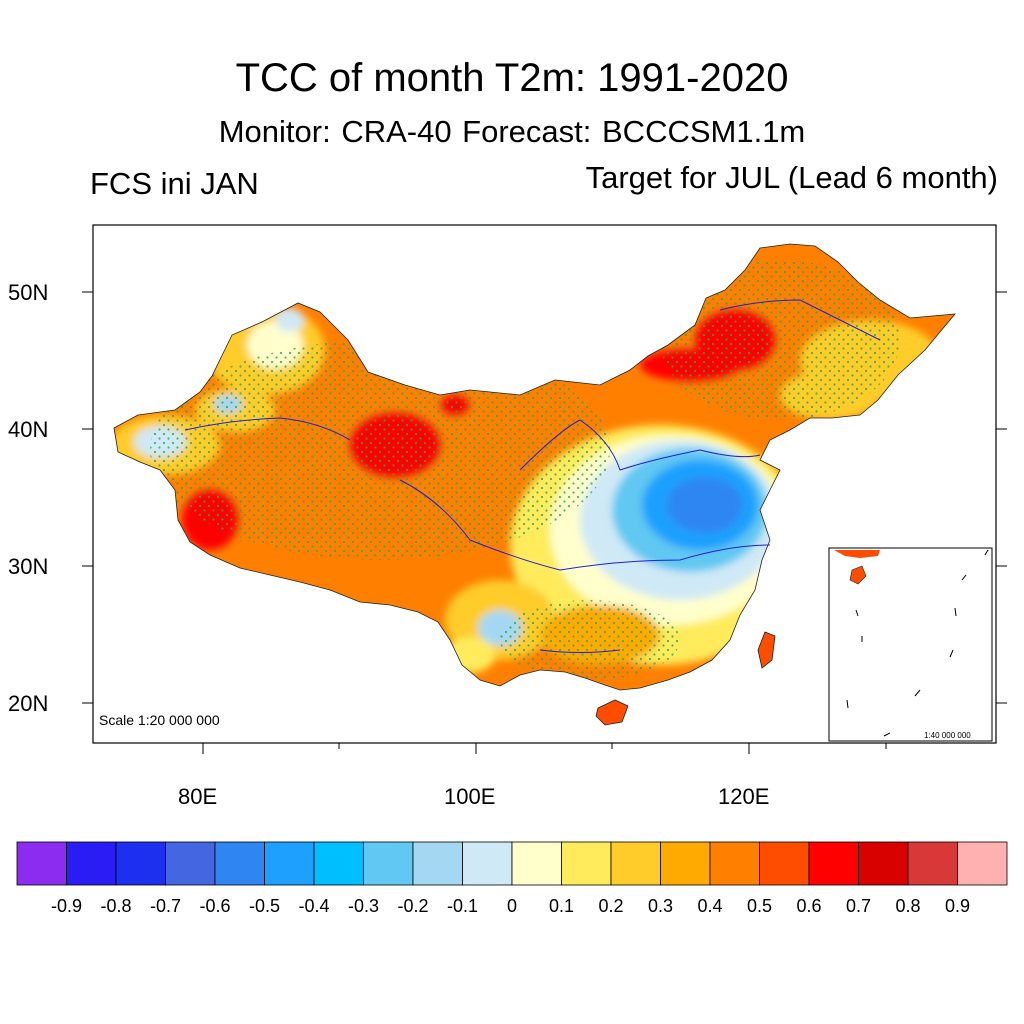  What do you see at coordinates (744, 796) in the screenshot?
I see `lon-label-120e: 120E` at bounding box center [744, 796].